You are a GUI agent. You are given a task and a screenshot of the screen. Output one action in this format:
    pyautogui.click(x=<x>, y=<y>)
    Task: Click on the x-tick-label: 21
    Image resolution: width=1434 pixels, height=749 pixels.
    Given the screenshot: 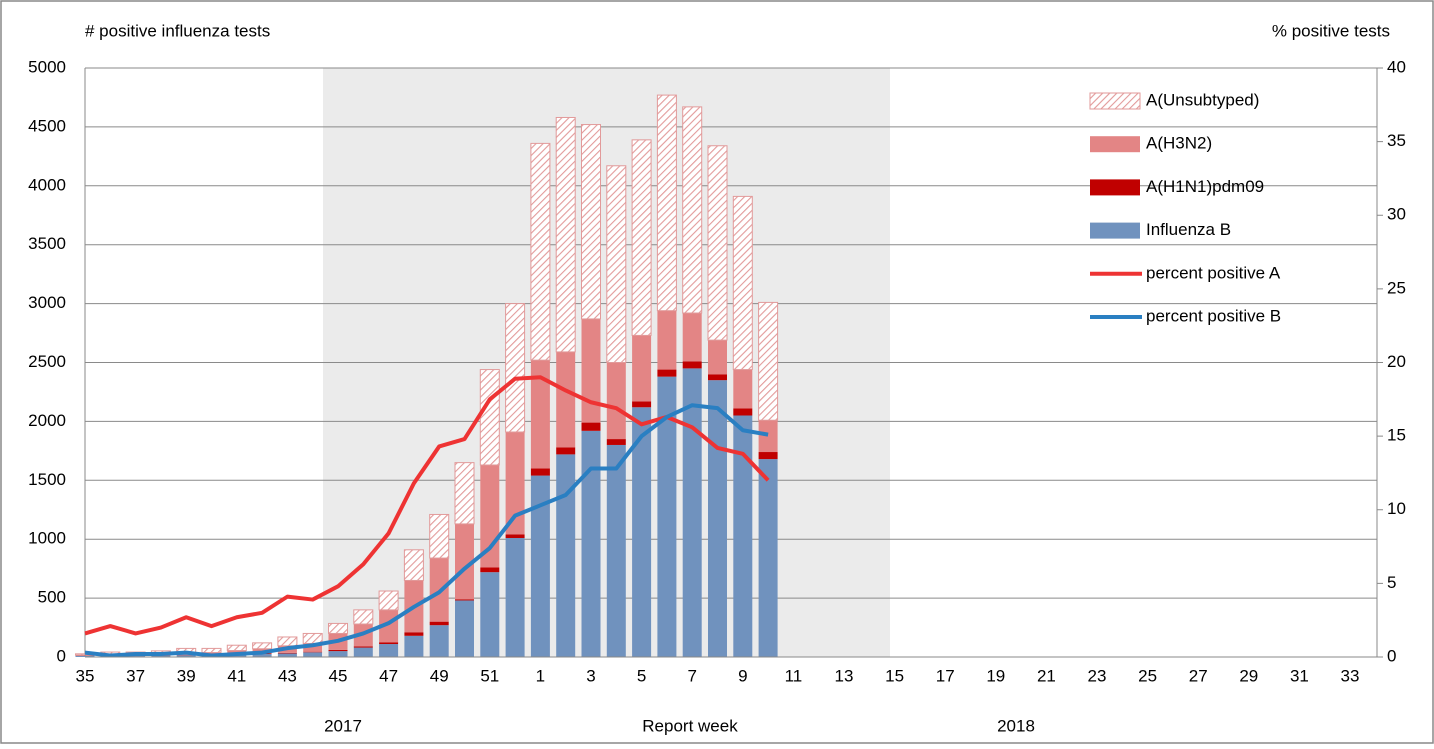 What is the action you would take?
    pyautogui.click(x=1046, y=675)
    